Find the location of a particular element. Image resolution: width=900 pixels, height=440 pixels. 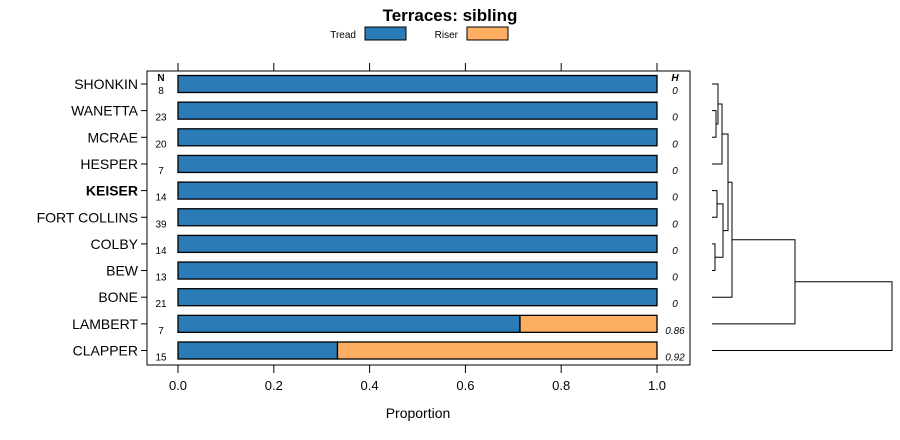

bar-tread-lambert is located at coordinates (349, 324).